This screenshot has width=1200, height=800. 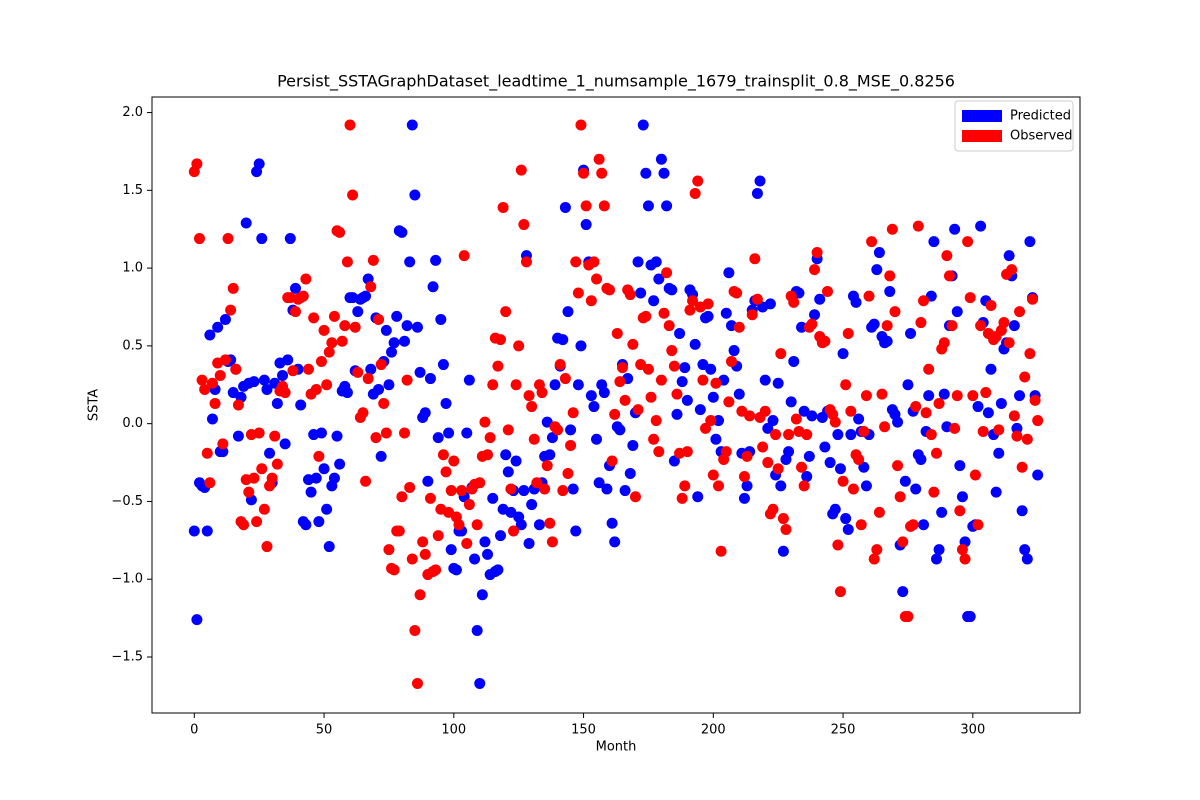 What do you see at coordinates (127, 501) in the screenshot?
I see `y-tick-label: −0.5` at bounding box center [127, 501].